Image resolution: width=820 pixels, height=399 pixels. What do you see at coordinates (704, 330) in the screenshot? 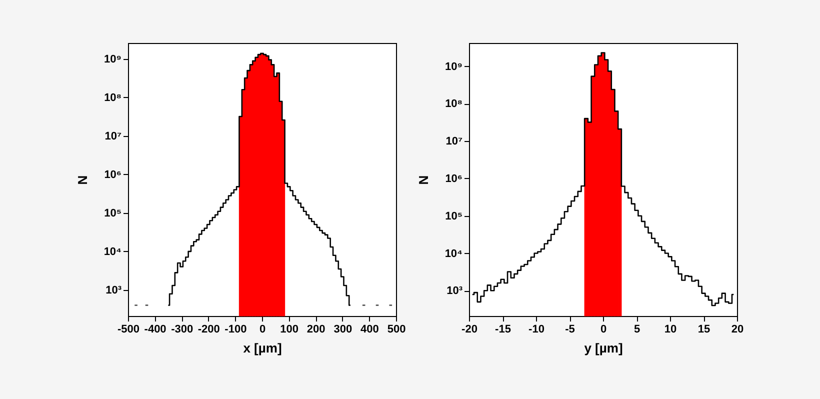
I see `x-tick-label: 15` at bounding box center [704, 330].